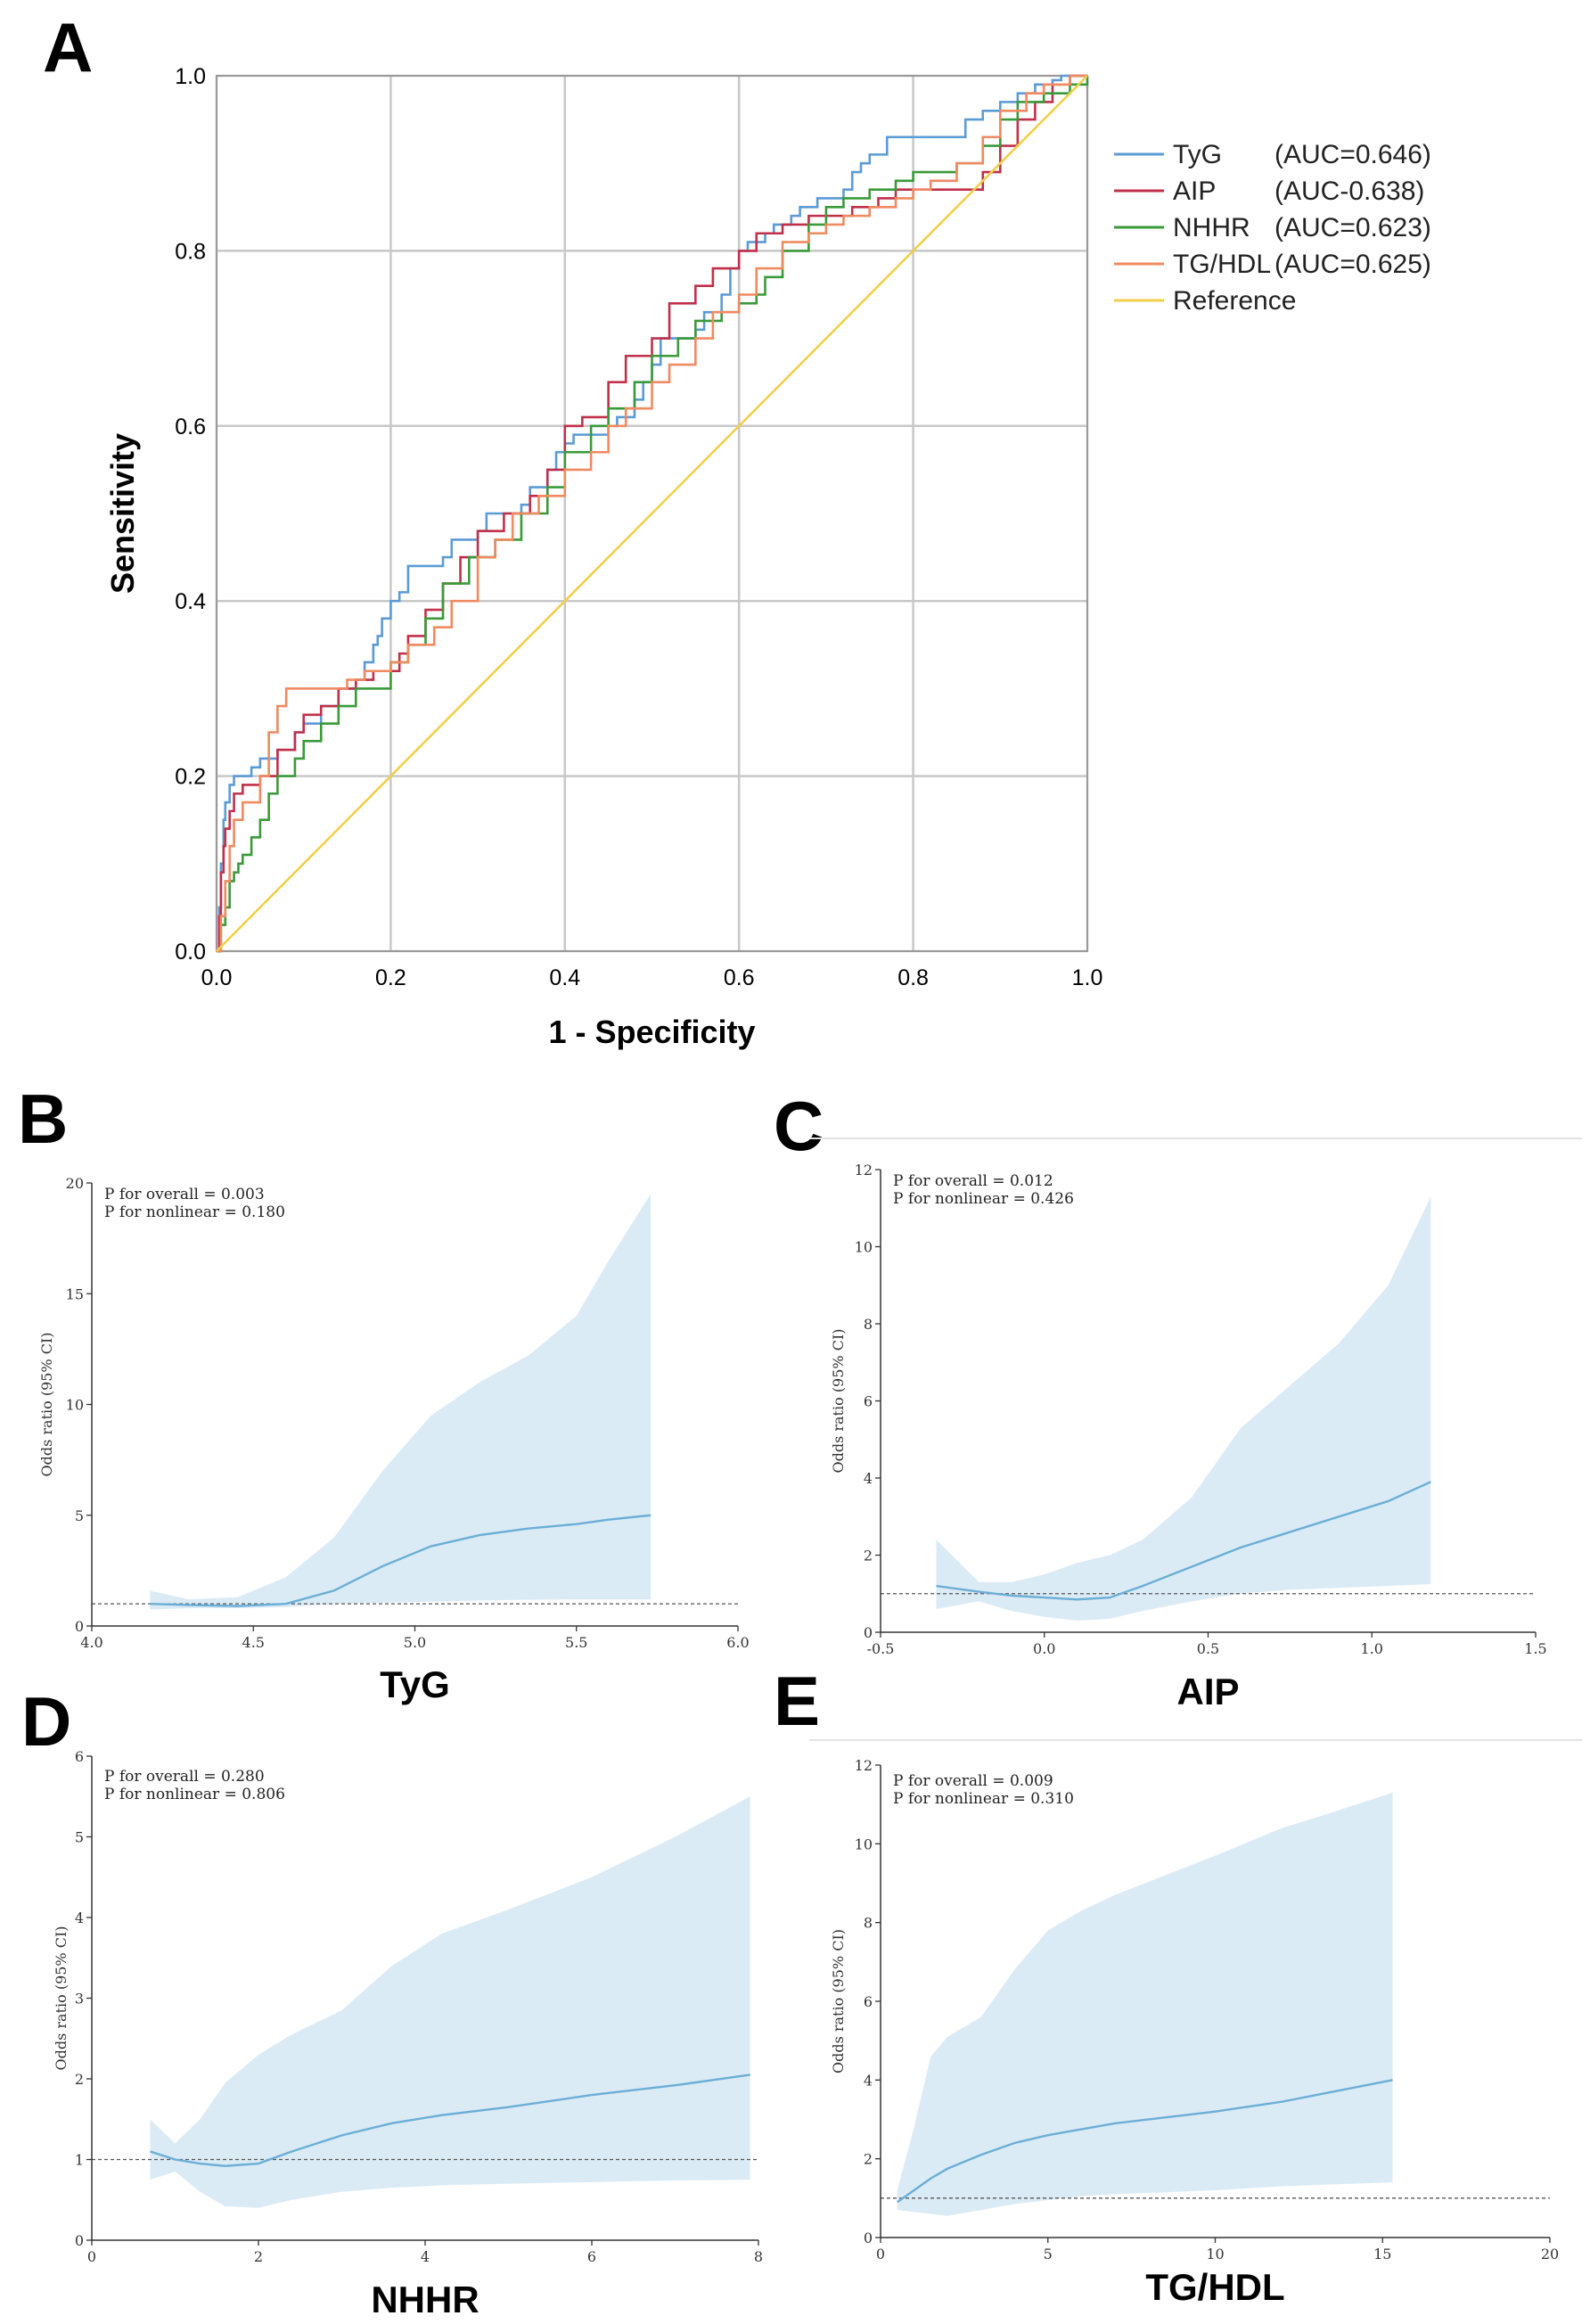 This screenshot has height=2324, width=1590. What do you see at coordinates (415, 1684) in the screenshot?
I see `x-axis-title-tyg: TyG` at bounding box center [415, 1684].